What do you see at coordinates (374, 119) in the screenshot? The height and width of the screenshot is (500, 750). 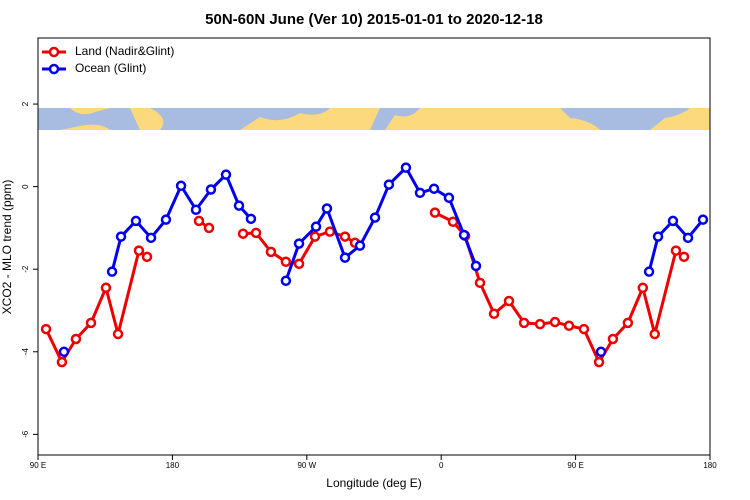 I see `map-strip` at bounding box center [374, 119].